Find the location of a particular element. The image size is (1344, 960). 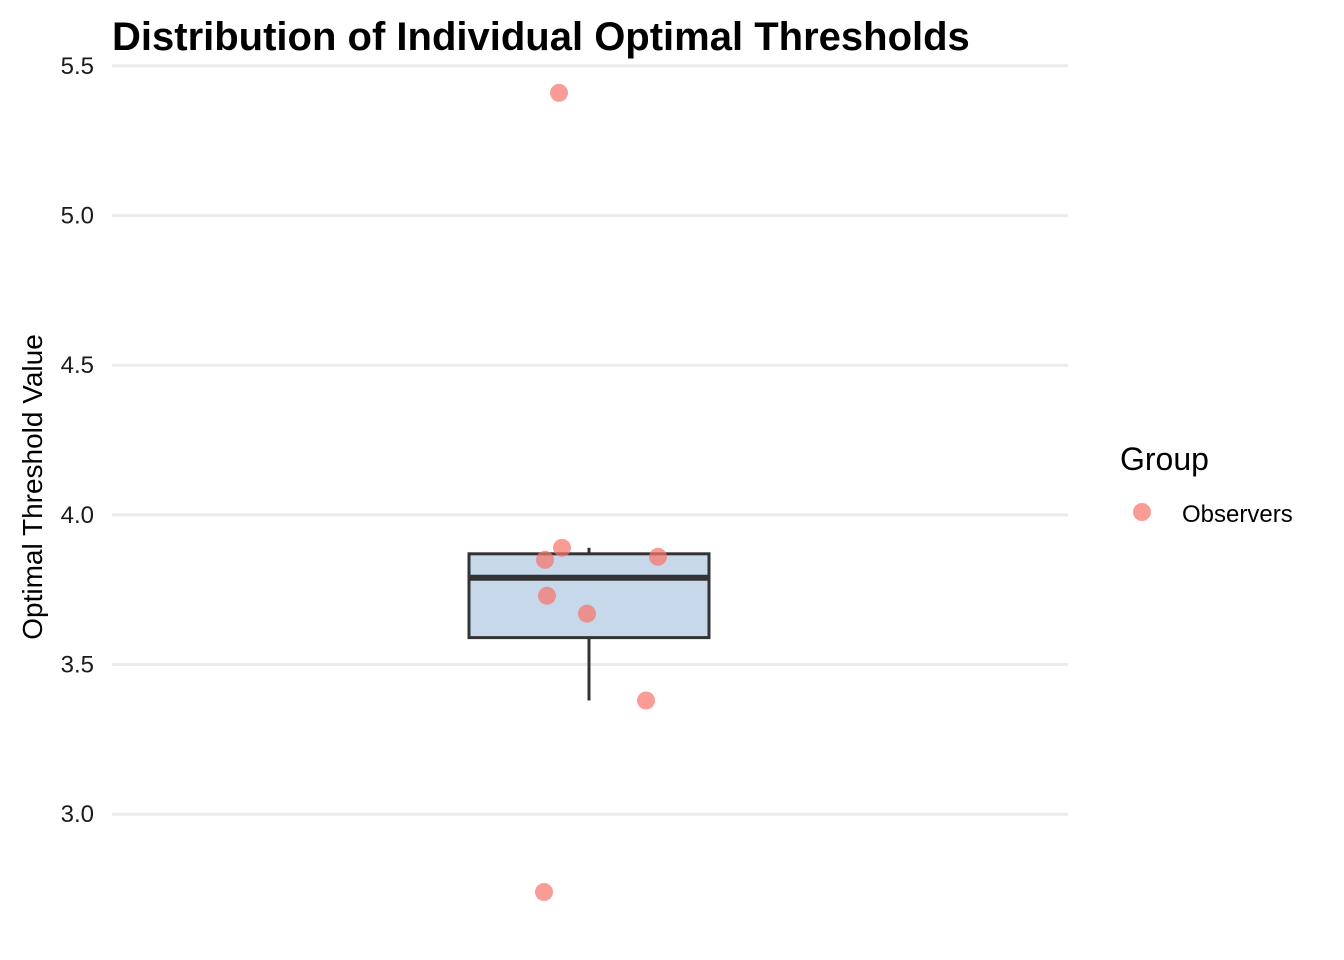

box-plot is located at coordinates (589, 624).